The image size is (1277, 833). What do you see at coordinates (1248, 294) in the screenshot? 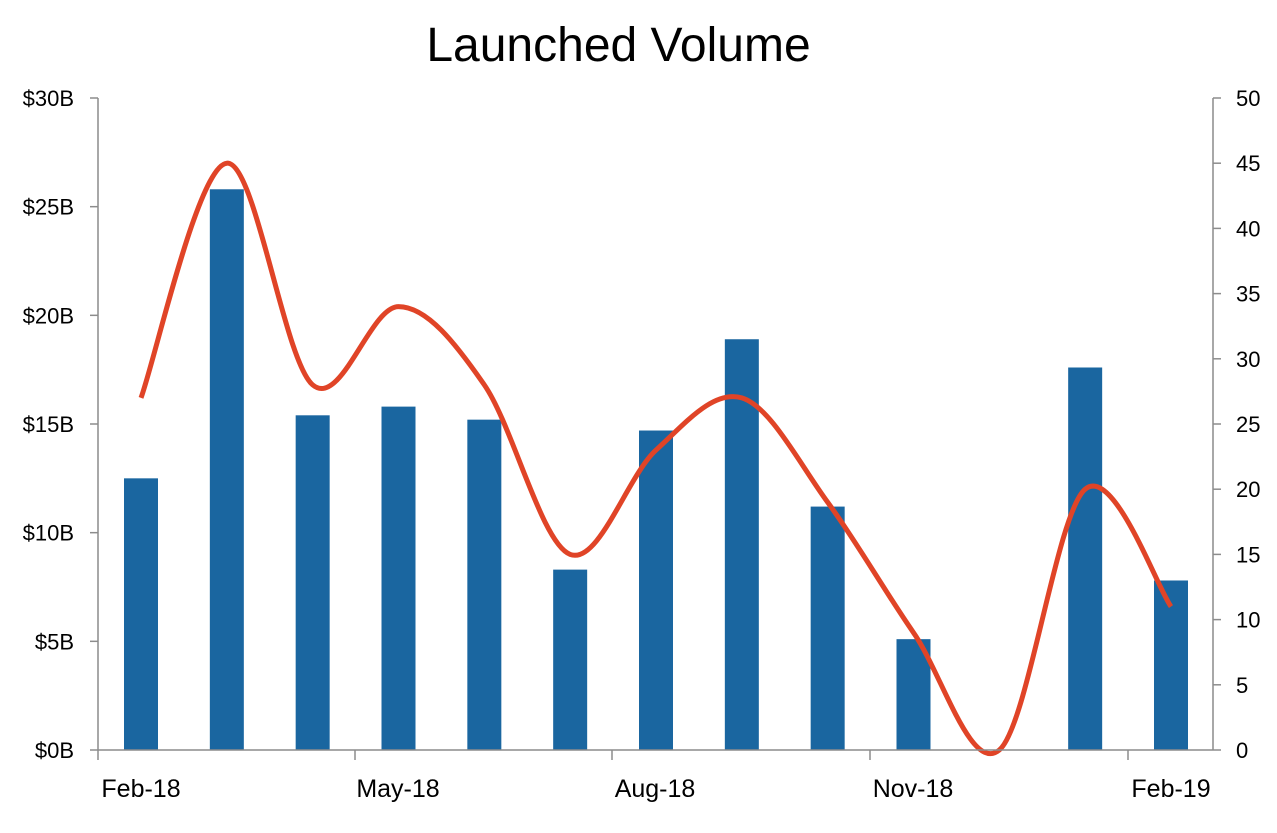
I see `y-right-tick-label: 35` at bounding box center [1248, 294].